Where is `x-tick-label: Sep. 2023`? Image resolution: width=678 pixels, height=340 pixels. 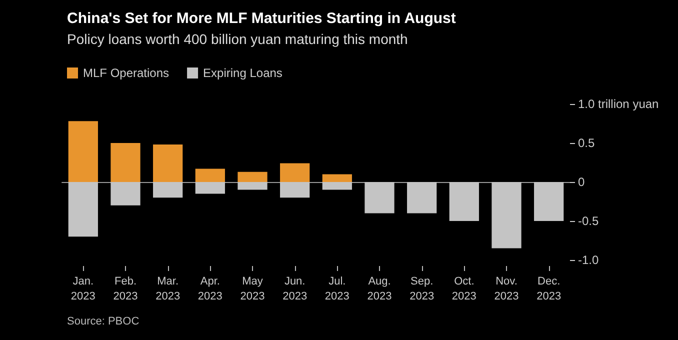 x-tick-label: Sep. 2023 is located at coordinates (422, 289).